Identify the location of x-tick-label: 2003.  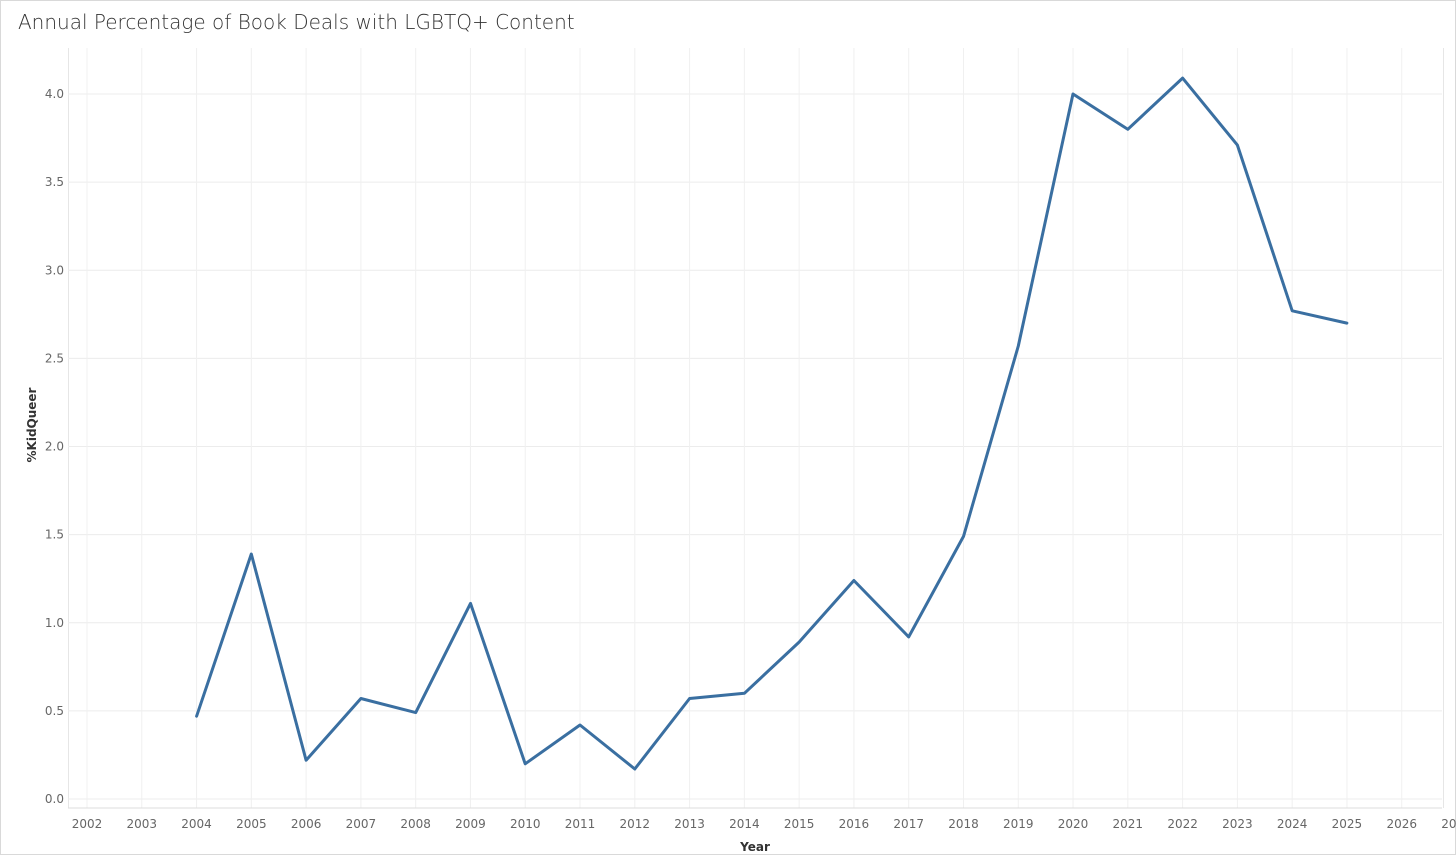
(142, 824).